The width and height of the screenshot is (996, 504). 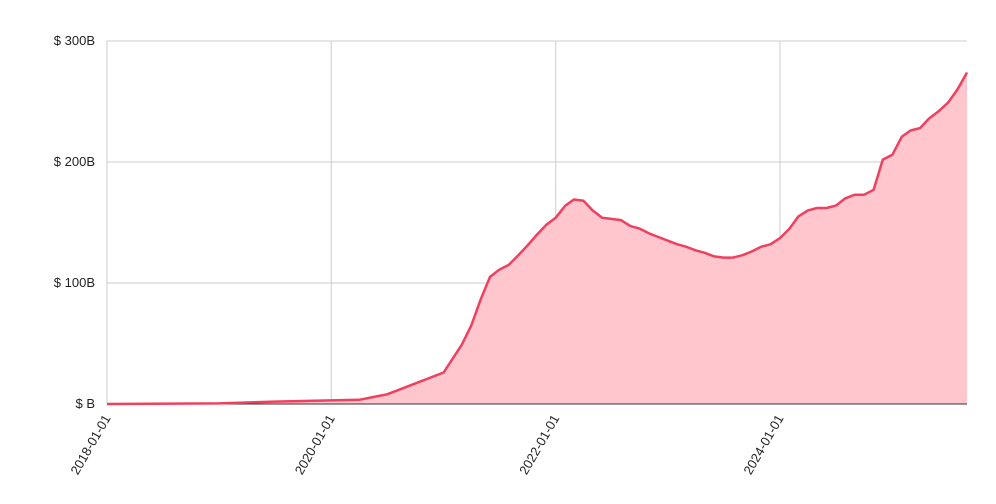 I want to click on x-tick-label: 2024-01-01, so click(x=763, y=444).